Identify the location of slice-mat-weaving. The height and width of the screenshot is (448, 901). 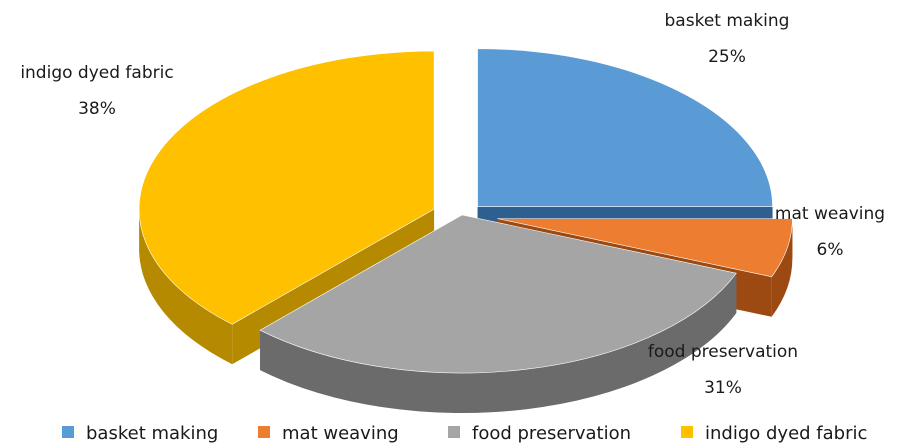
(645, 248).